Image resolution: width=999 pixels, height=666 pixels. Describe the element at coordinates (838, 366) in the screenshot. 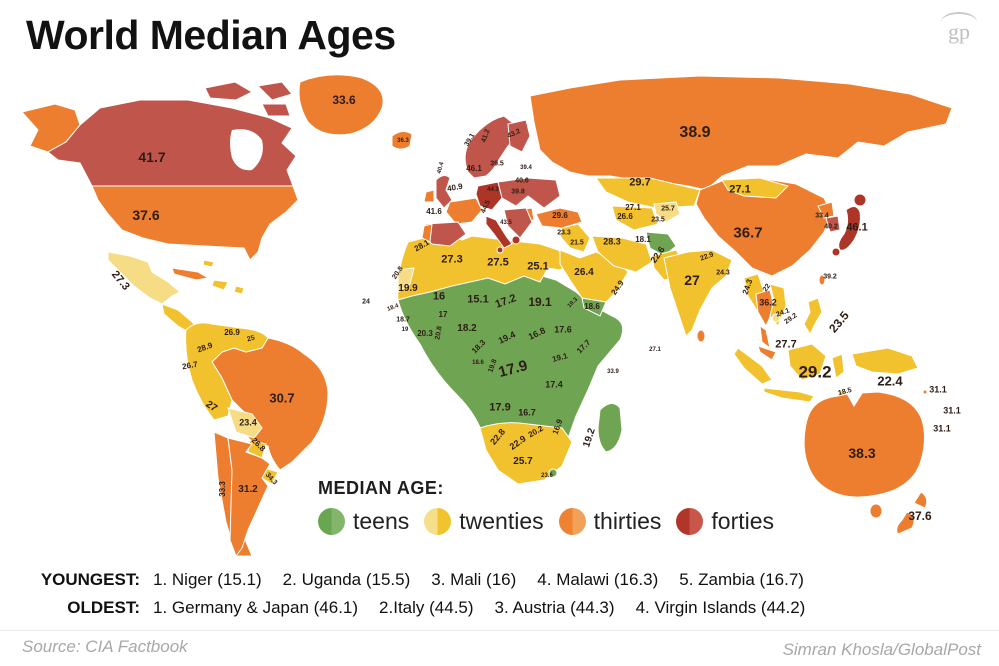

I see `region-sulawesi` at that location.